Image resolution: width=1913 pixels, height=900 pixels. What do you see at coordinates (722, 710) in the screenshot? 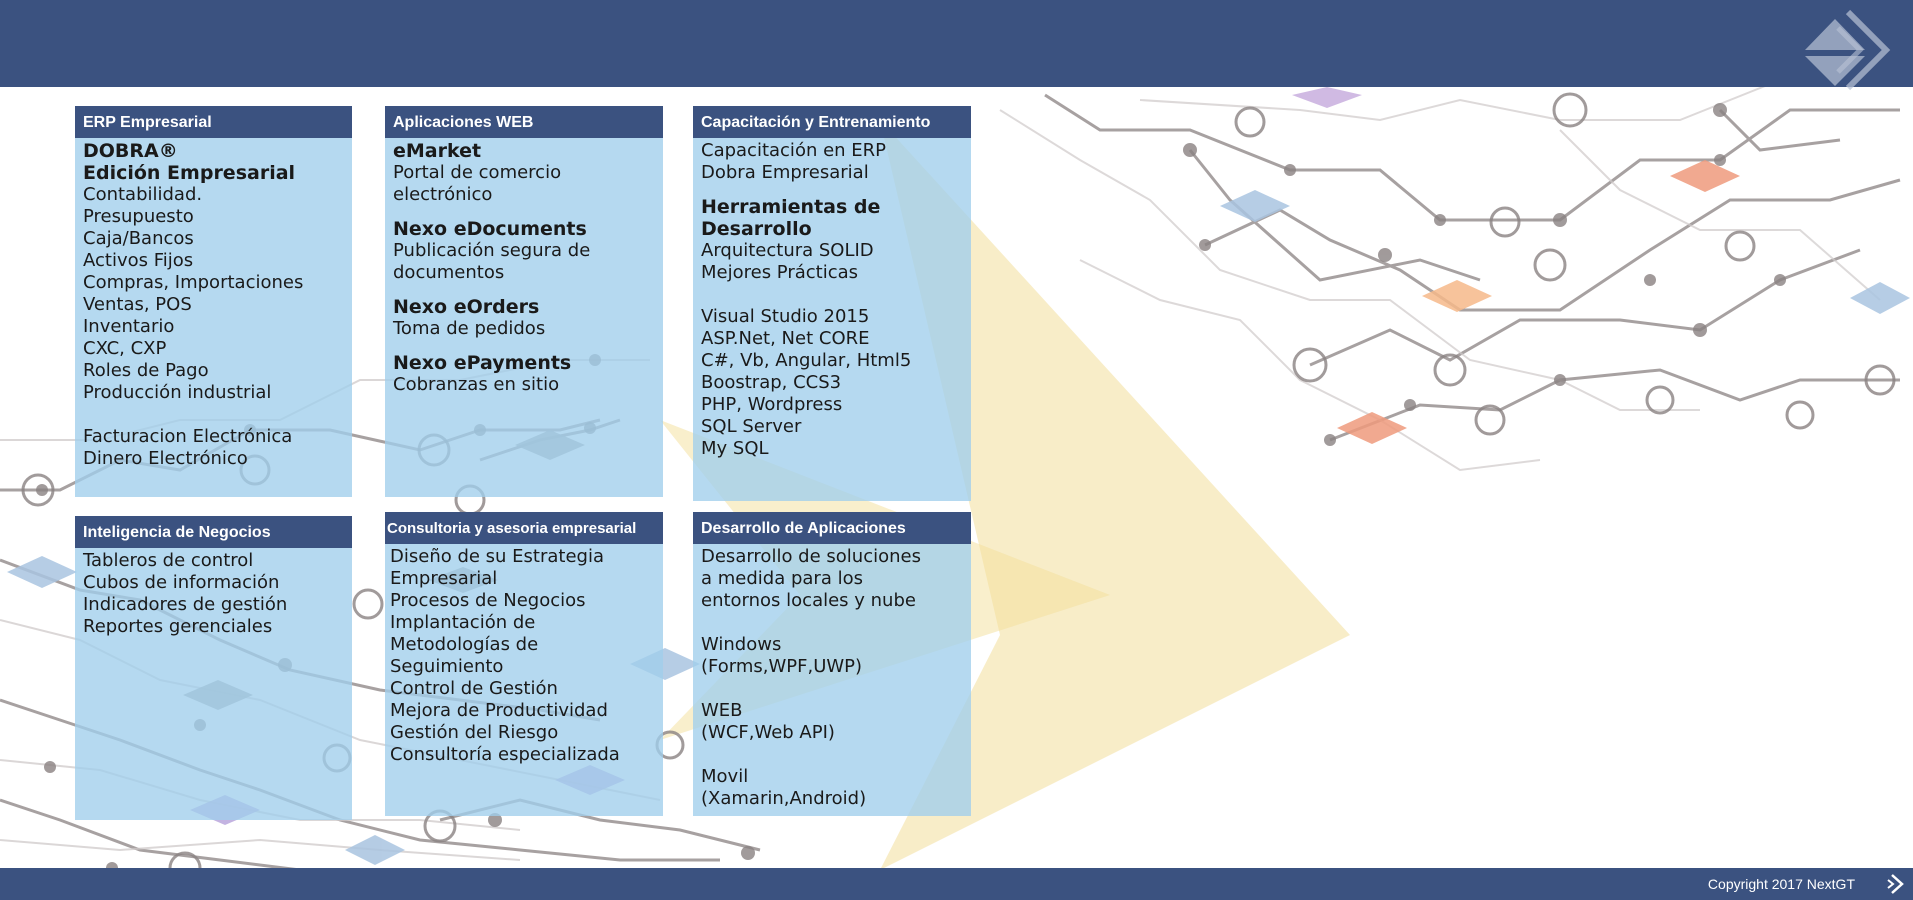
I see `dev-line: WEB` at bounding box center [722, 710].